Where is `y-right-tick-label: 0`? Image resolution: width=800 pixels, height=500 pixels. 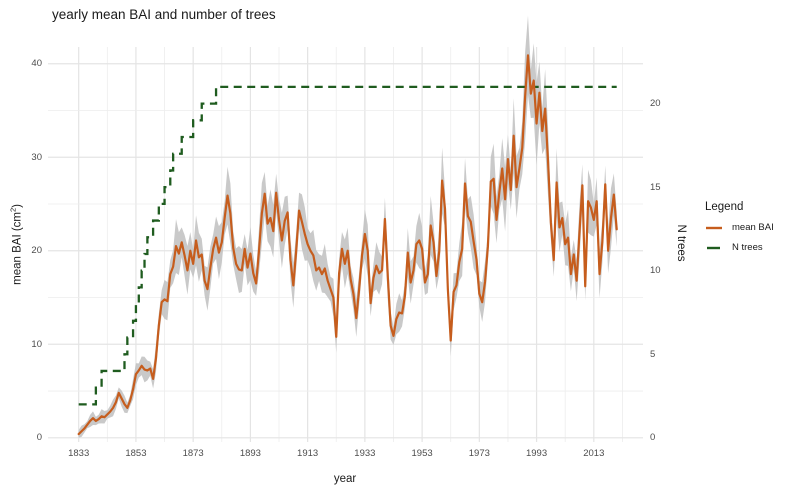 y-right-tick-label: 0 is located at coordinates (653, 438).